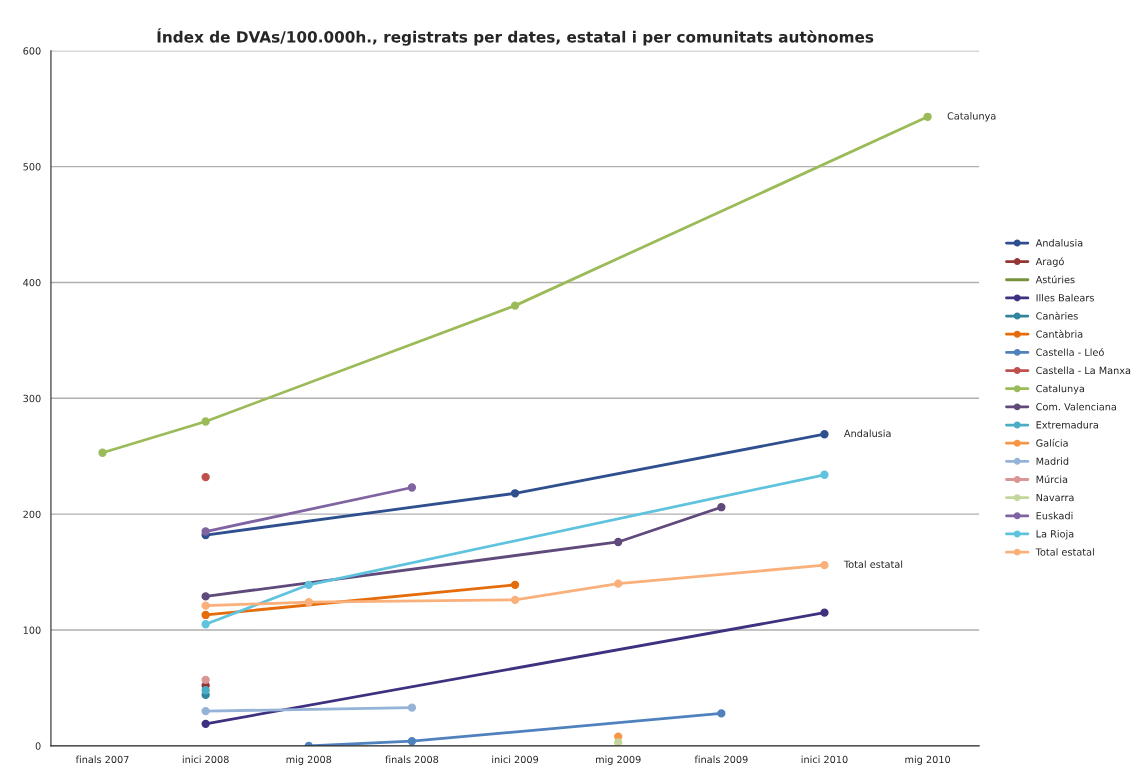  Describe the element at coordinates (824, 759) in the screenshot. I see `x-tick-label: inici 2010` at that location.